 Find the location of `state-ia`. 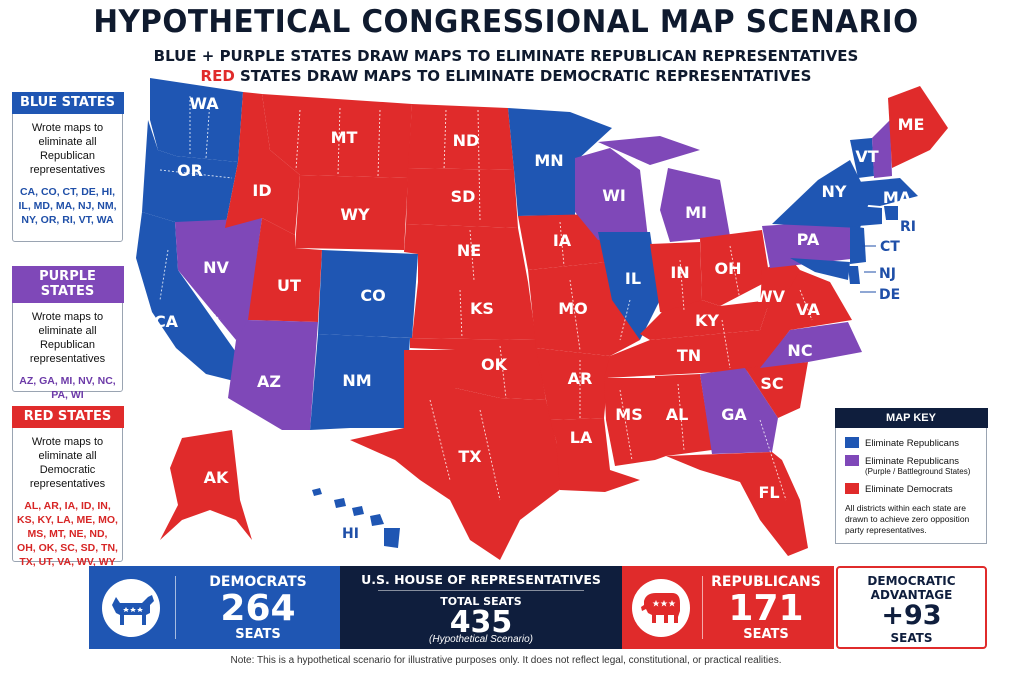

state-ia is located at coordinates (563, 242).